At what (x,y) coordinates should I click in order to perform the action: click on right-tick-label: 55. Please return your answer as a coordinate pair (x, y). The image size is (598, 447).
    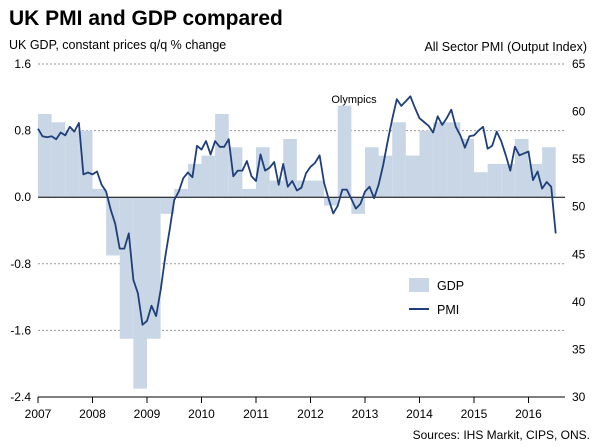
    Looking at the image, I should click on (579, 159).